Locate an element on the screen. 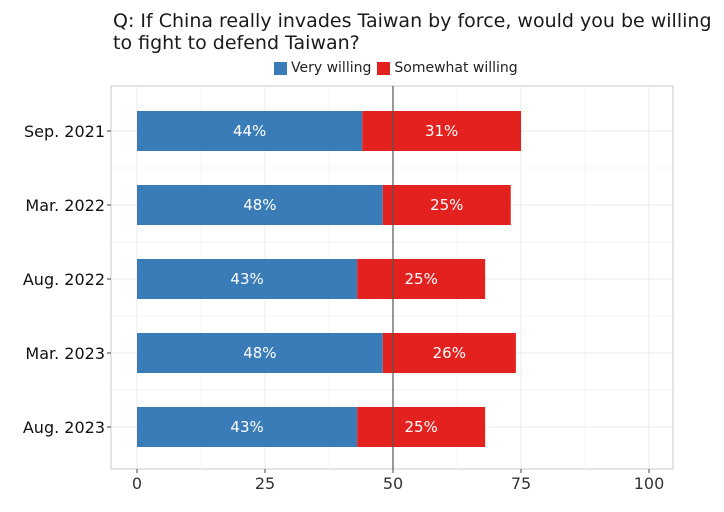 The image size is (724, 512). legend-swatch-very-willing is located at coordinates (280, 68).